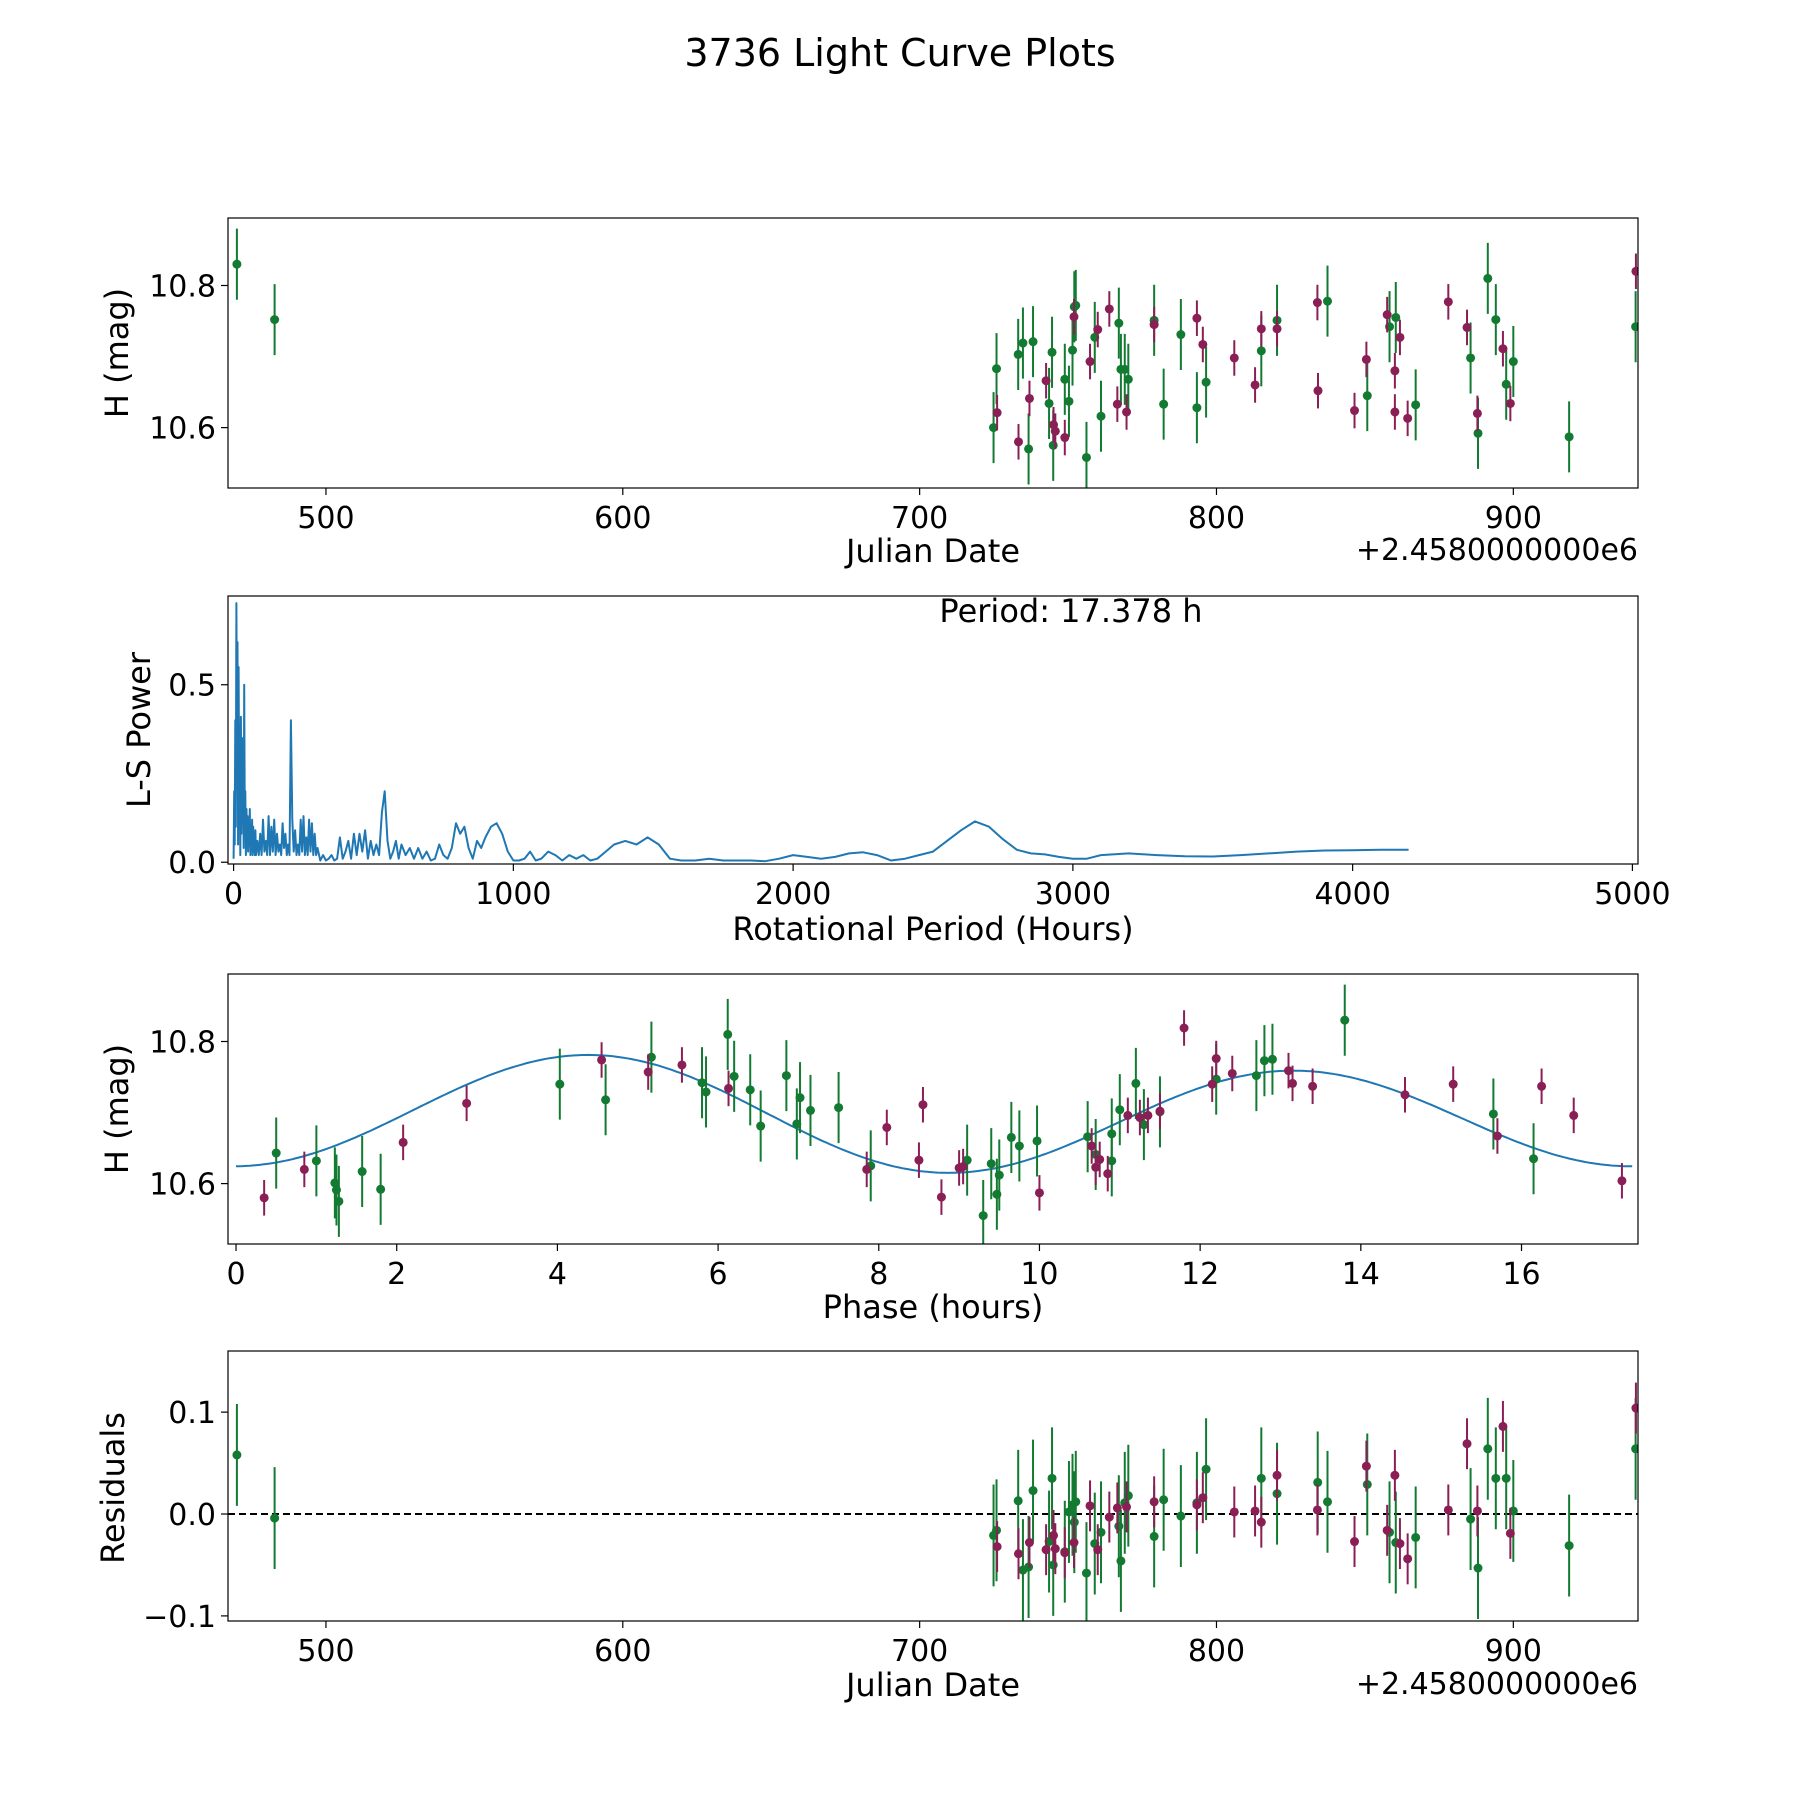 The image size is (1800, 1800). What do you see at coordinates (396, 1274) in the screenshot?
I see `x-tick-label: 2` at bounding box center [396, 1274].